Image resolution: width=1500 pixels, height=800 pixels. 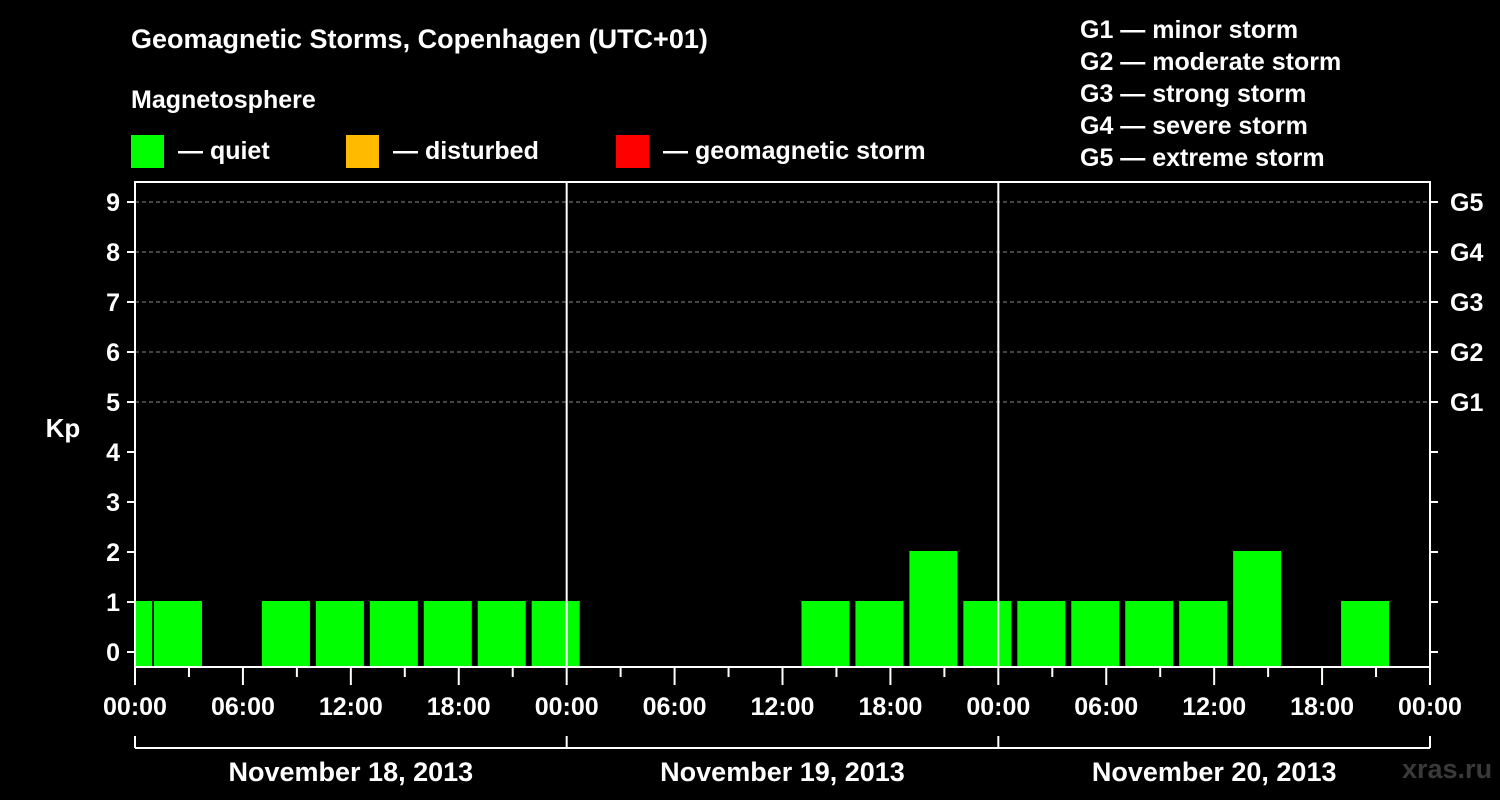 What do you see at coordinates (783, 707) in the screenshot?
I see `xtick-label-6: 12:00` at bounding box center [783, 707].